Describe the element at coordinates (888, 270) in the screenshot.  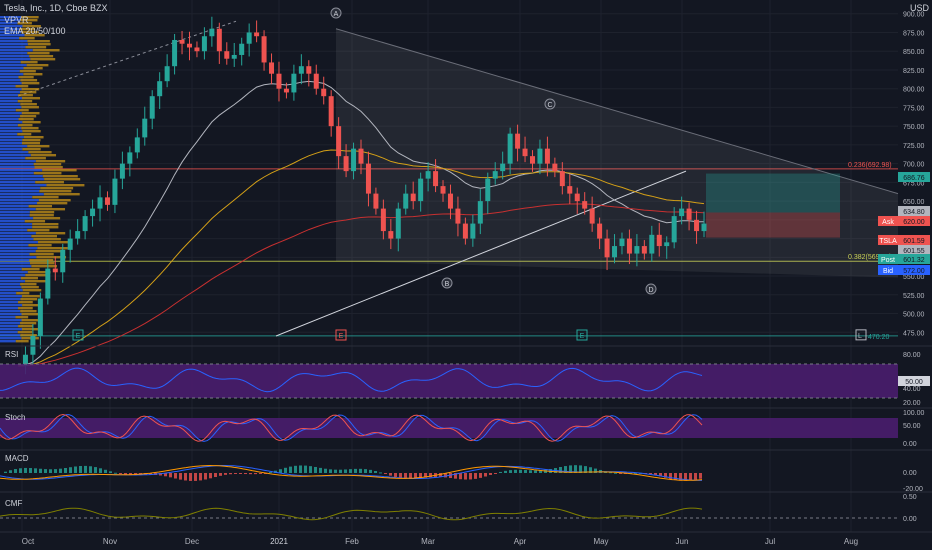
I see `side-tag-bg` at that location.